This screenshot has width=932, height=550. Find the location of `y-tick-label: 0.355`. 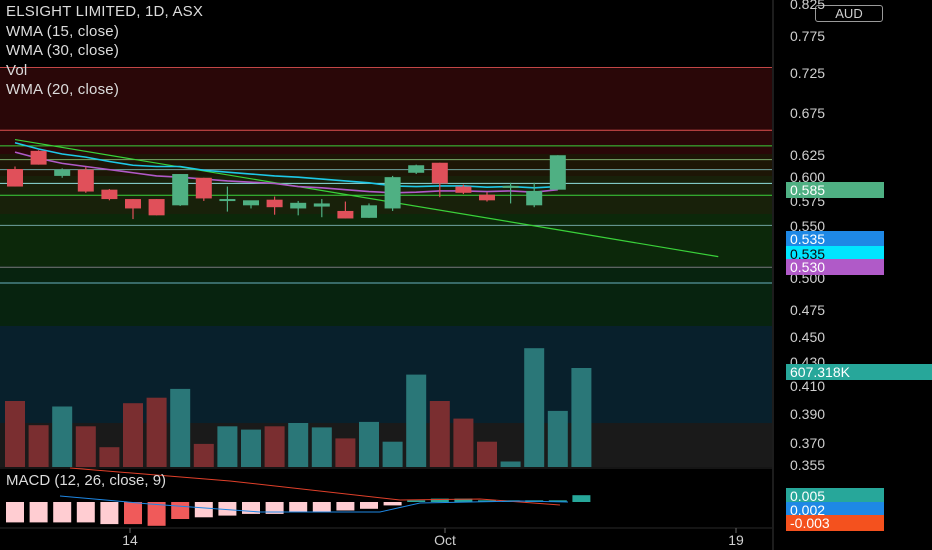

y-tick-label: 0.355 is located at coordinates (808, 465).